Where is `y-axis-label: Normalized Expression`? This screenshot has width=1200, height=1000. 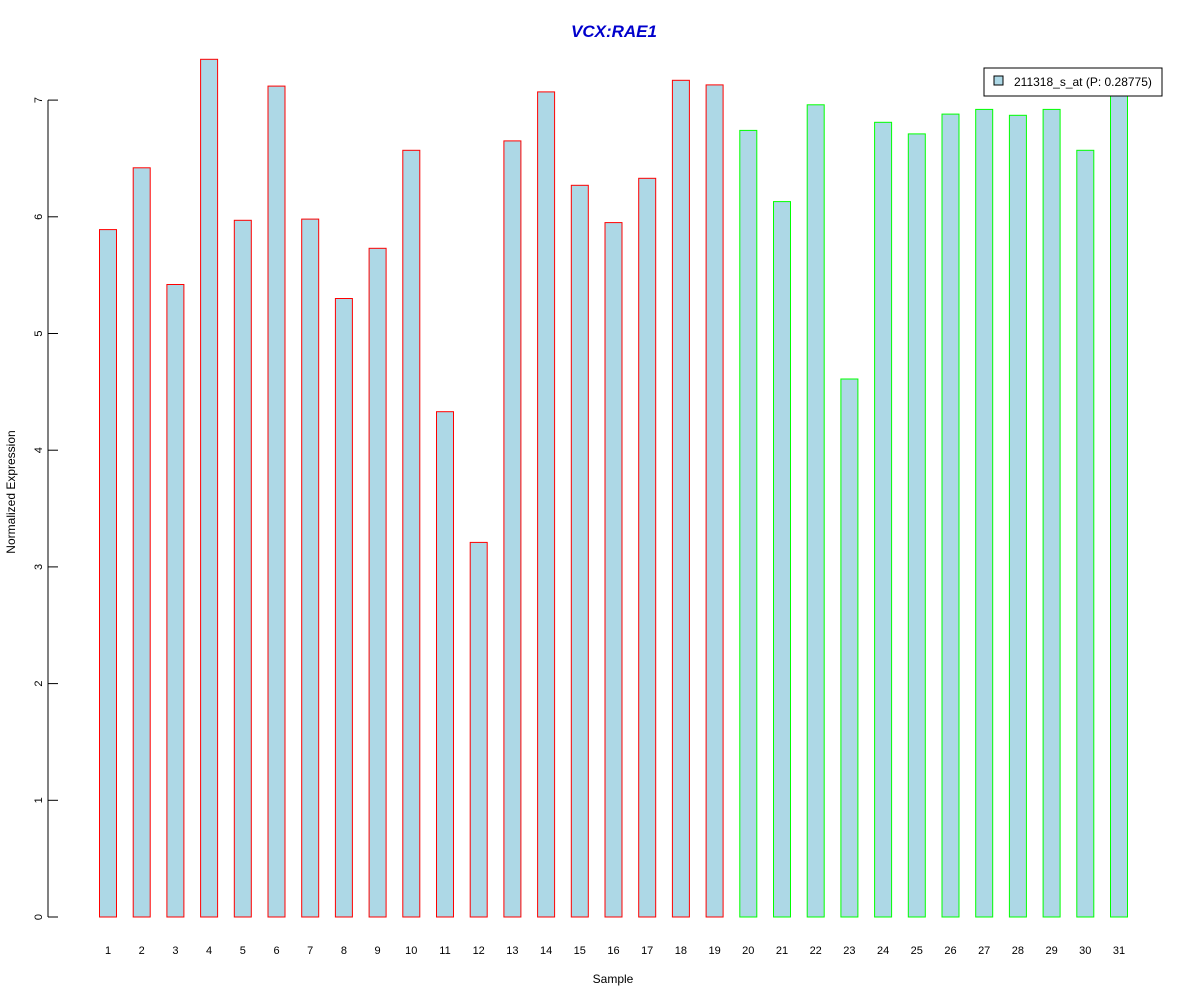 y-axis-label: Normalized Expression is located at coordinates (11, 491).